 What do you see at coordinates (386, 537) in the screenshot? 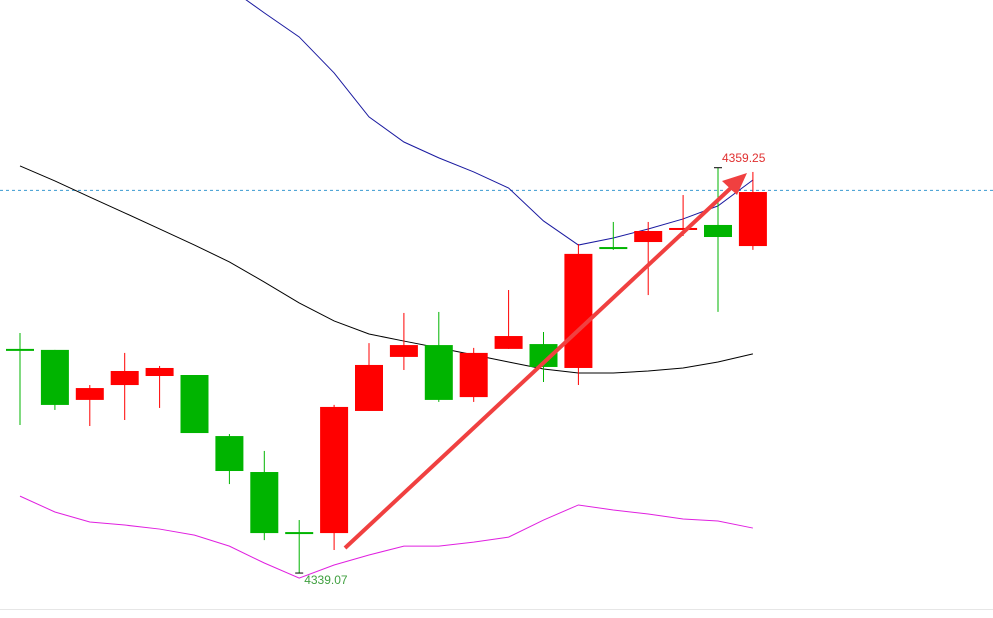
I see `band-line` at bounding box center [386, 537].